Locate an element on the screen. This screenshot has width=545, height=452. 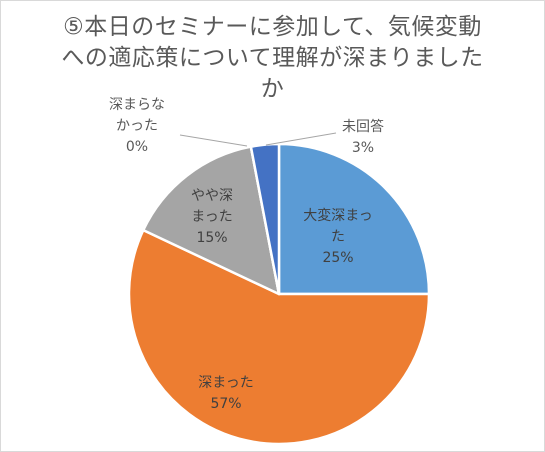
data-label-text: まった is located at coordinates (211, 217).